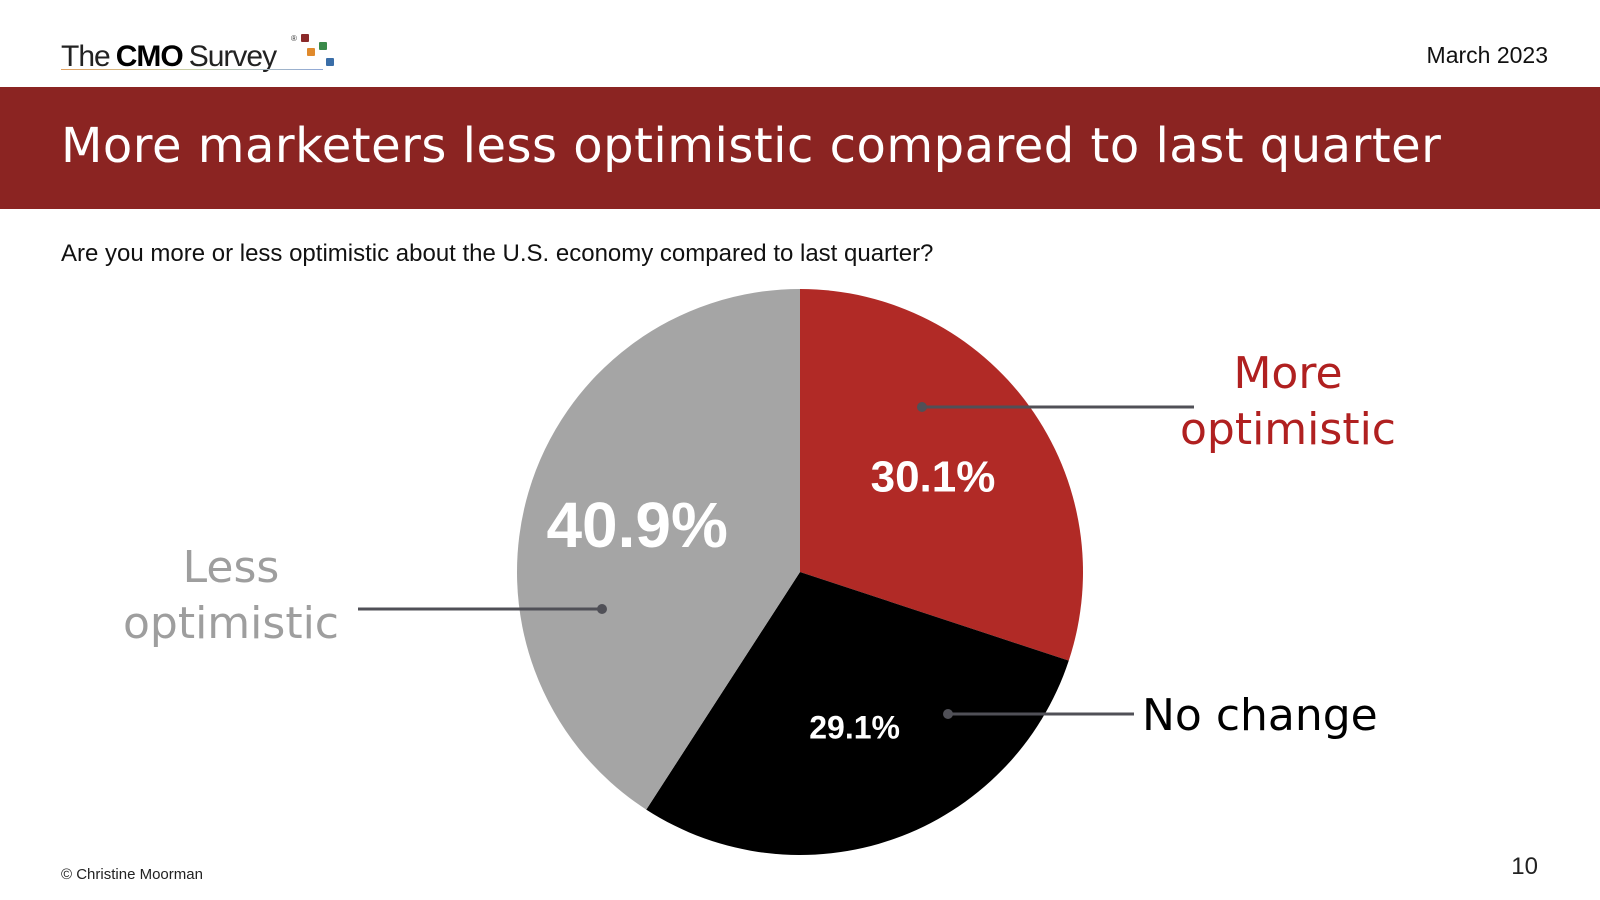 Image resolution: width=1600 pixels, height=900 pixels. I want to click on logo-cmo: CMO, so click(149, 56).